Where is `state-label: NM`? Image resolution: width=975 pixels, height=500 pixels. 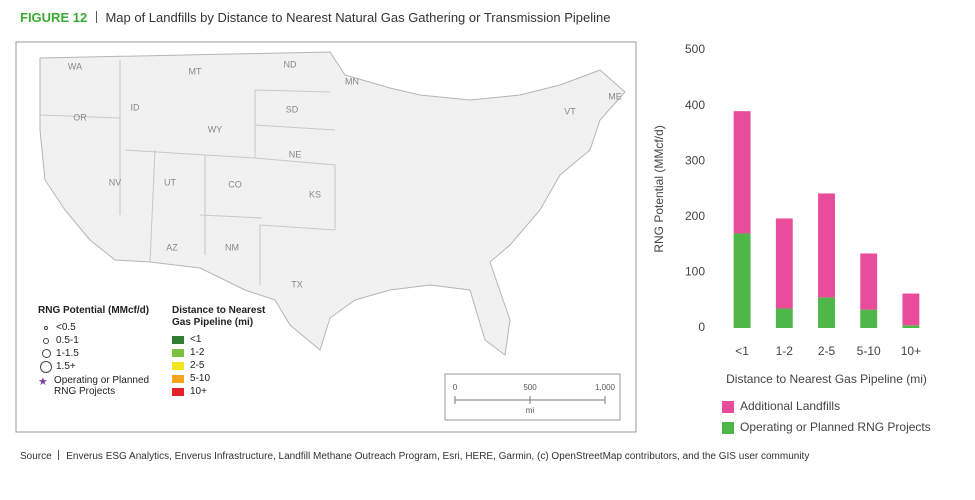
state-label: NM is located at coordinates (232, 247).